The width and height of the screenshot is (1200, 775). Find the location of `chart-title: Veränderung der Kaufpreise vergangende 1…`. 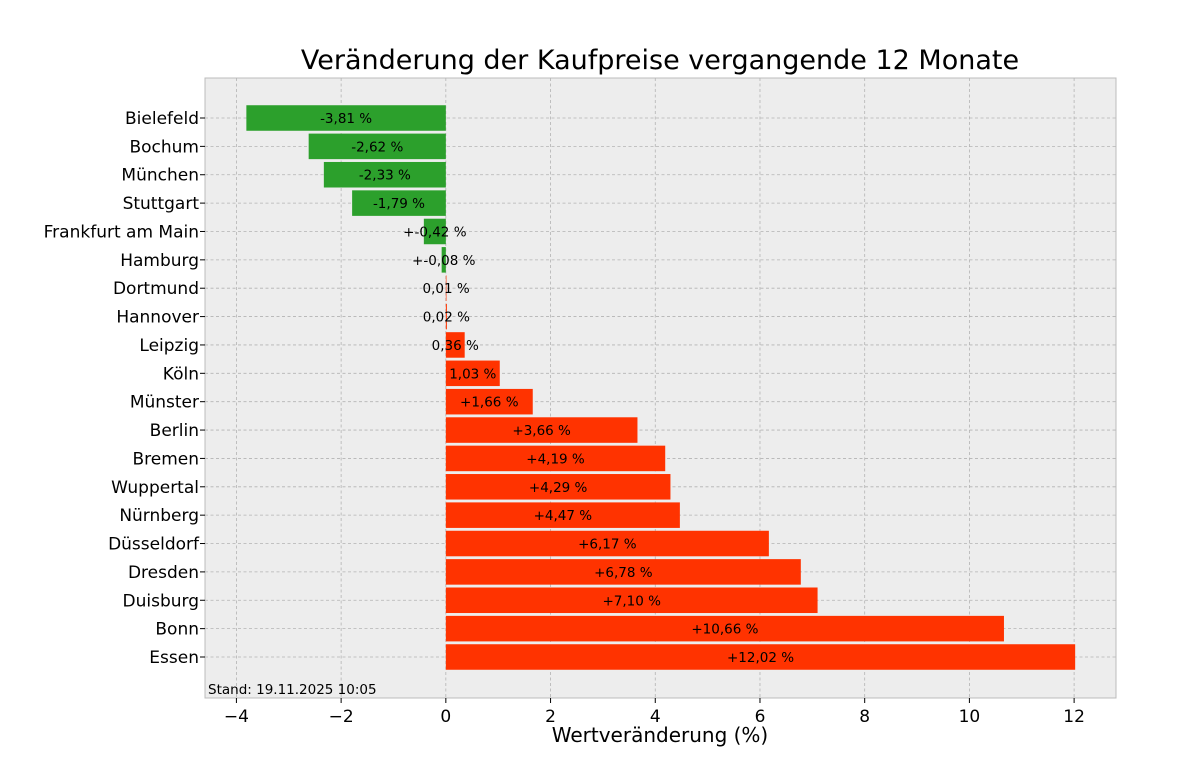

chart-title: Veränderung der Kaufpreise vergangende 1… is located at coordinates (660, 60).